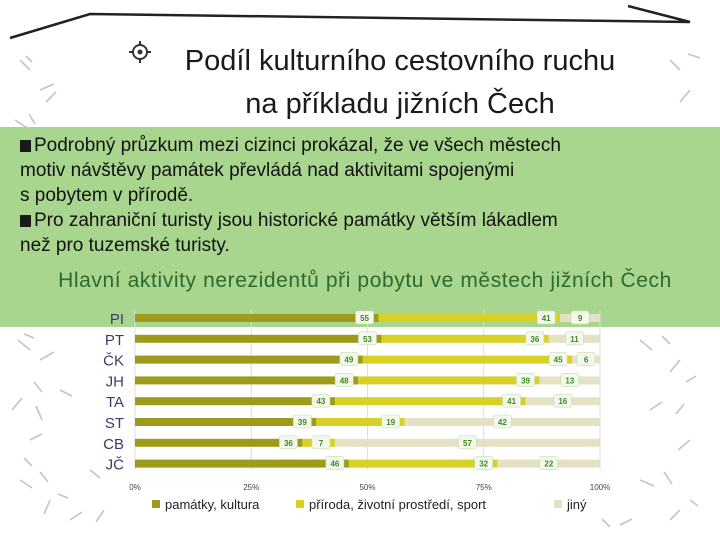  I want to click on data-label: 19, so click(390, 422).